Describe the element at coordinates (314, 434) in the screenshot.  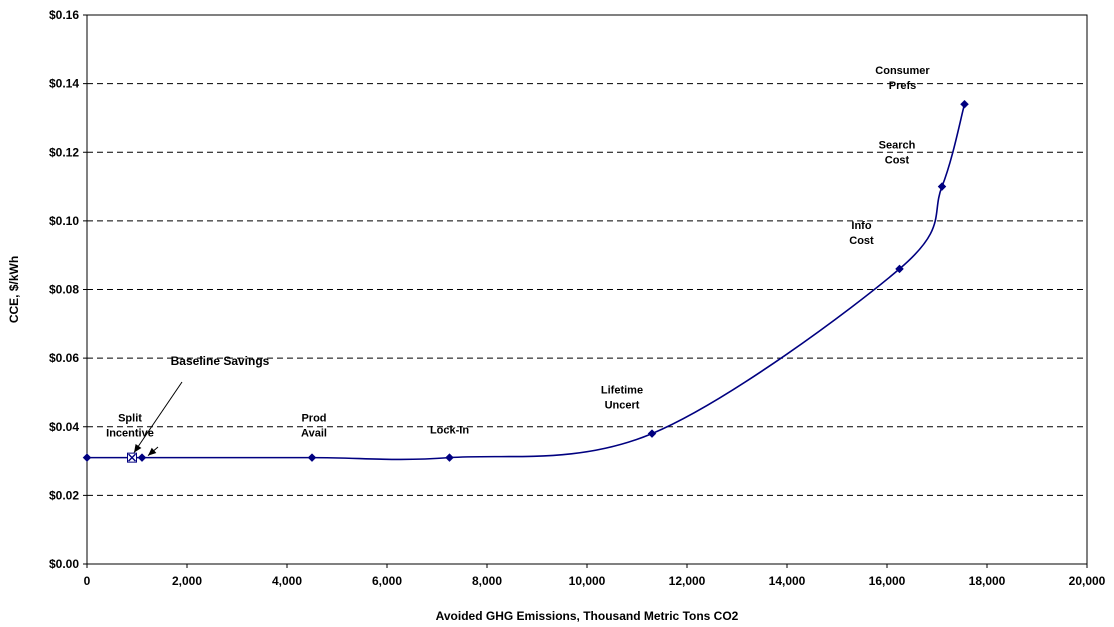
I see `point-label: Avail` at that location.